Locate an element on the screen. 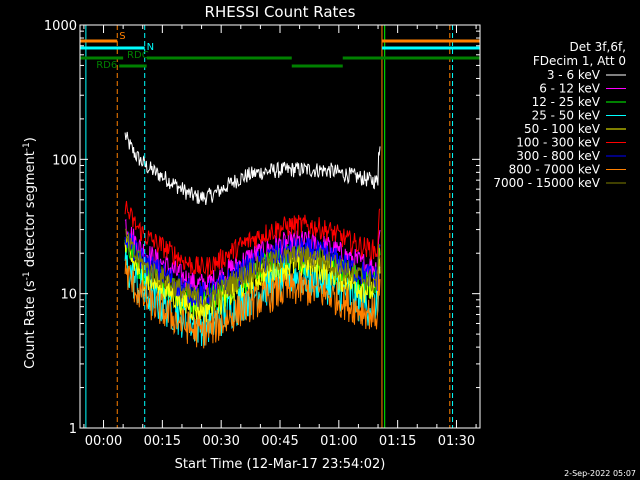  flag-label-rdc: RDC is located at coordinates (138, 55).